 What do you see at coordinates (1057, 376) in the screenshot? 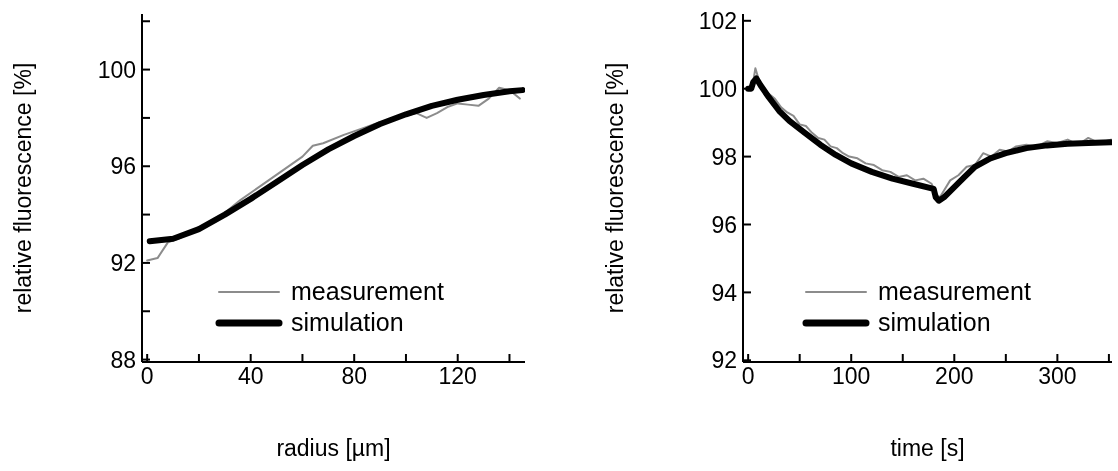
I see `x-tick-label: 300` at bounding box center [1057, 376].